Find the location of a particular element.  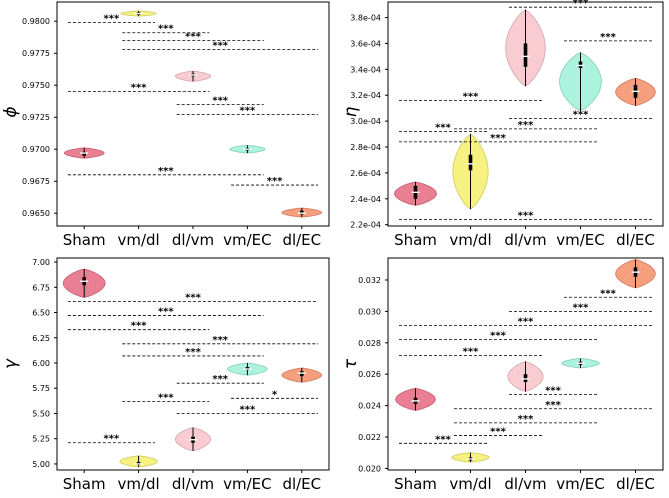

y-tick-label: 0.032 is located at coordinates (369, 280).